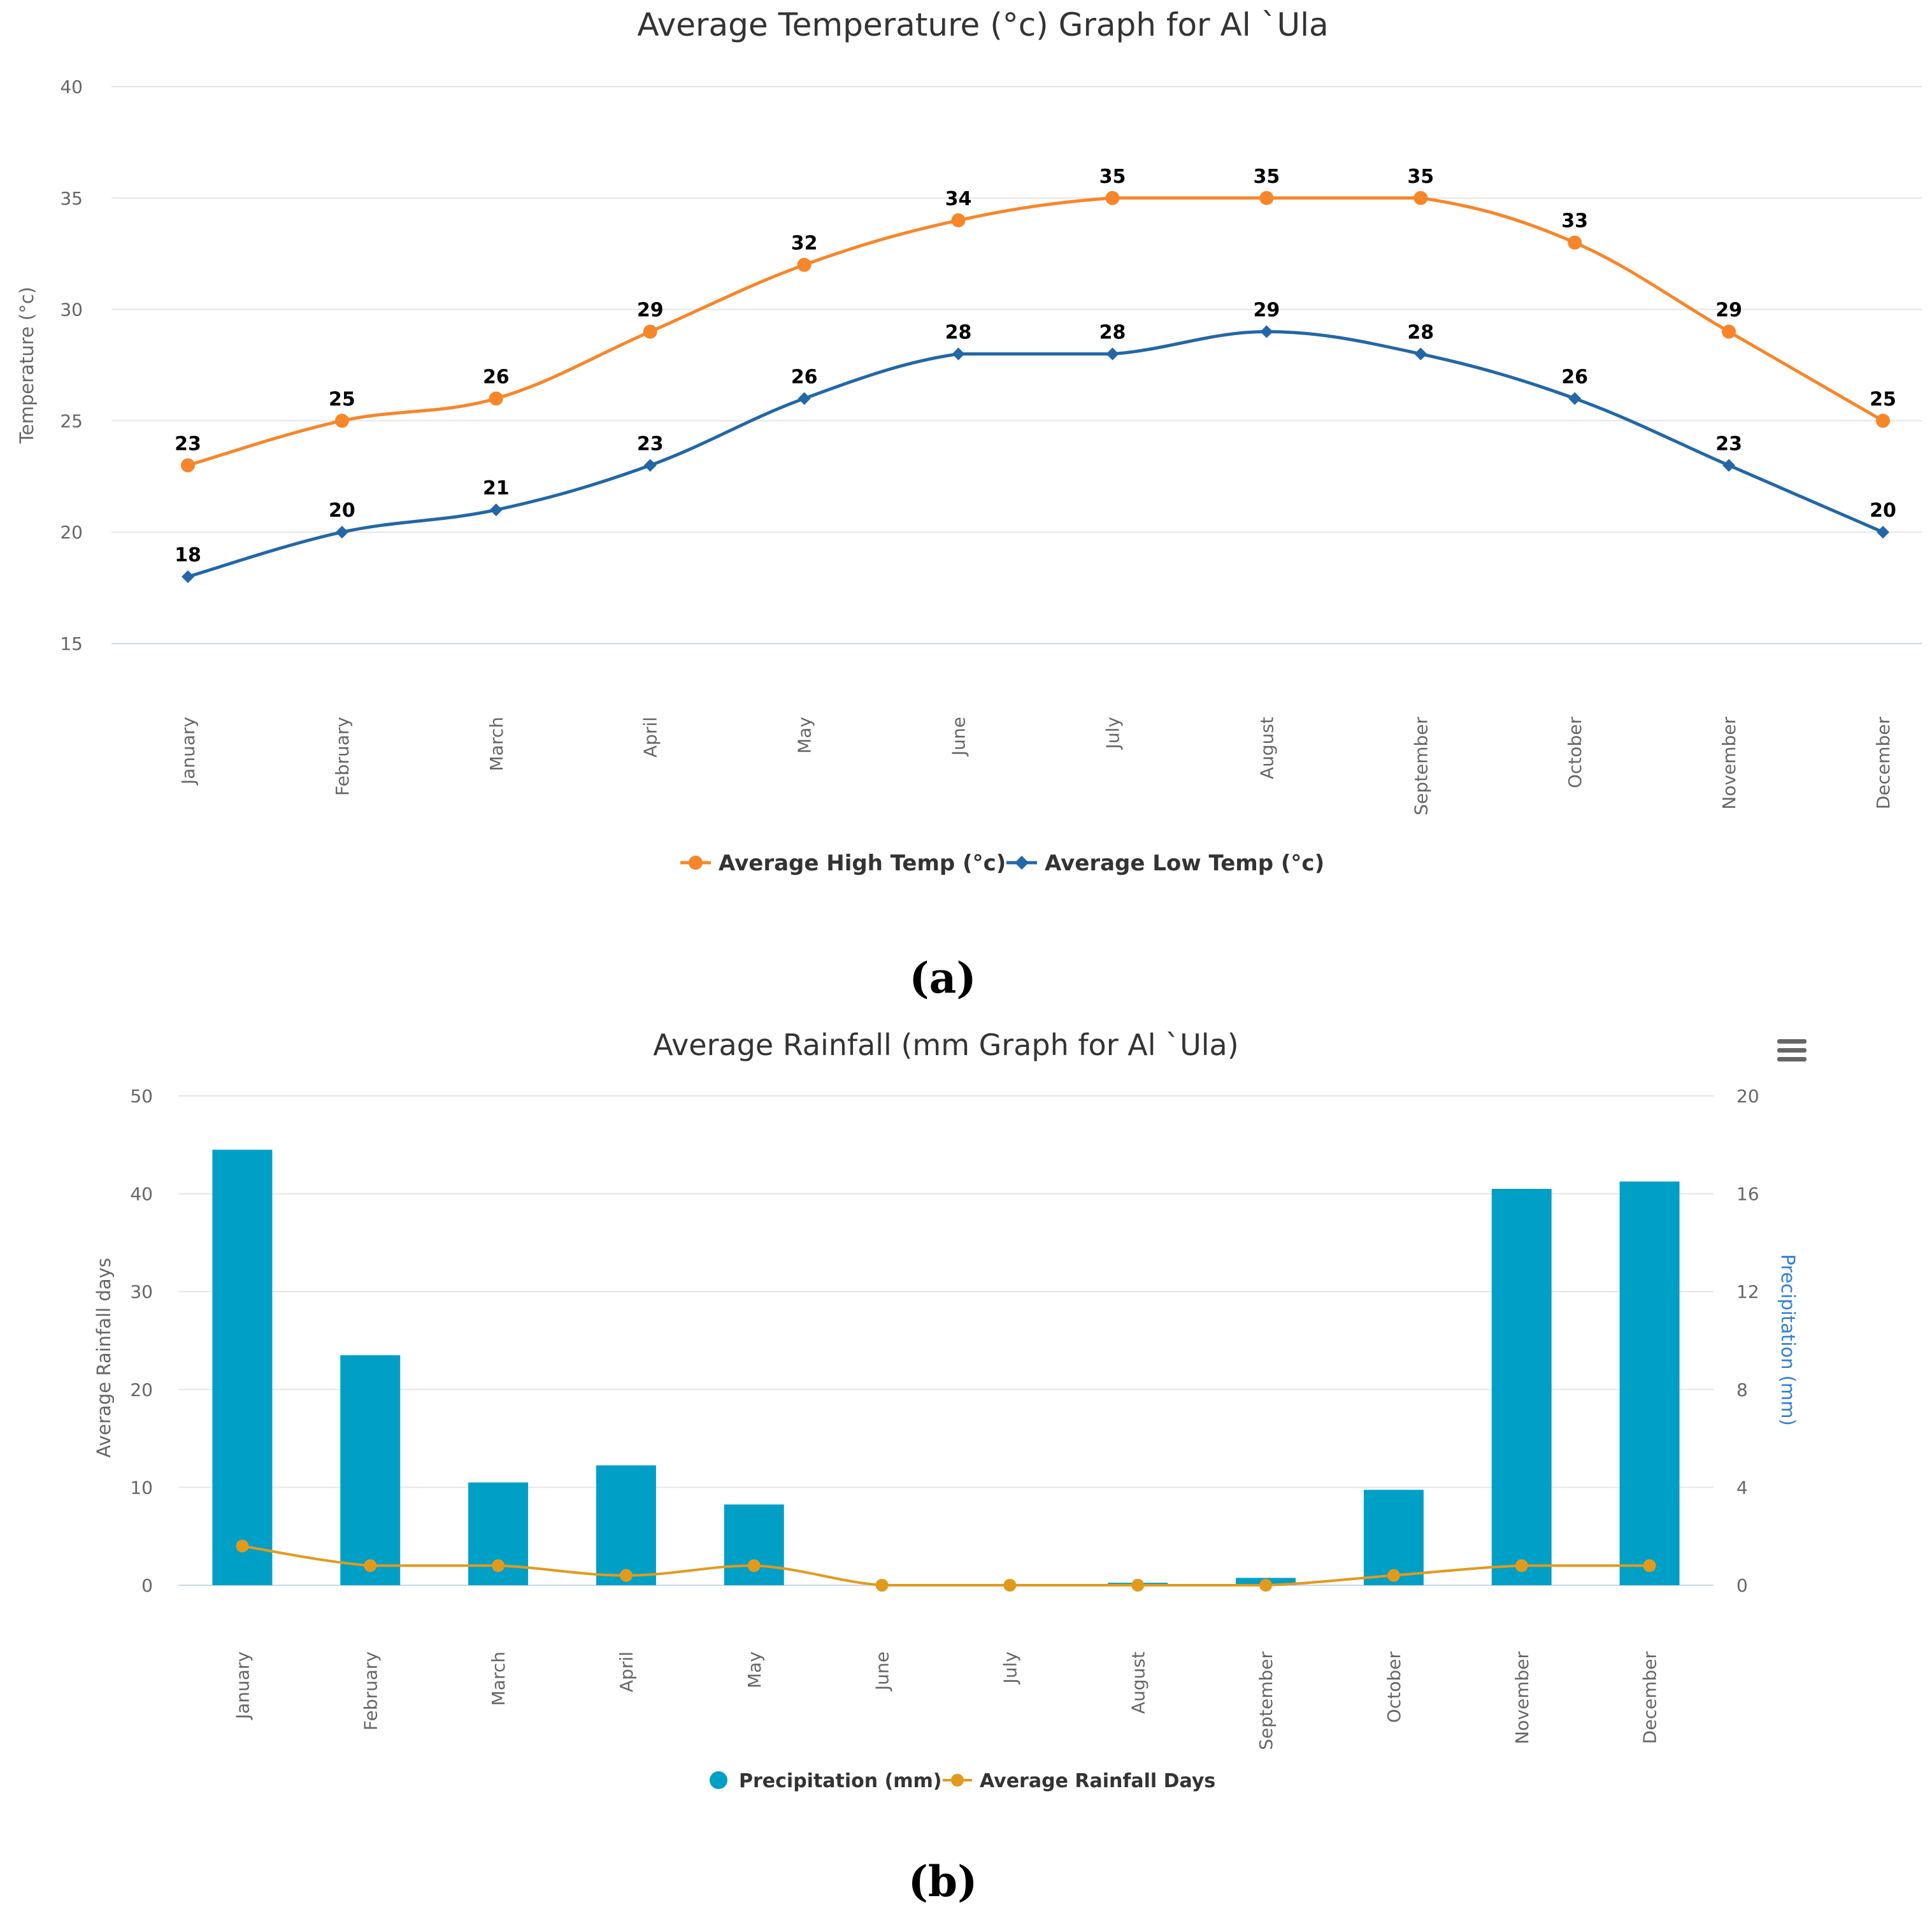 This screenshot has height=1928, width=1932. What do you see at coordinates (754, 1670) in the screenshot?
I see `rain-x-tick-may: May` at bounding box center [754, 1670].